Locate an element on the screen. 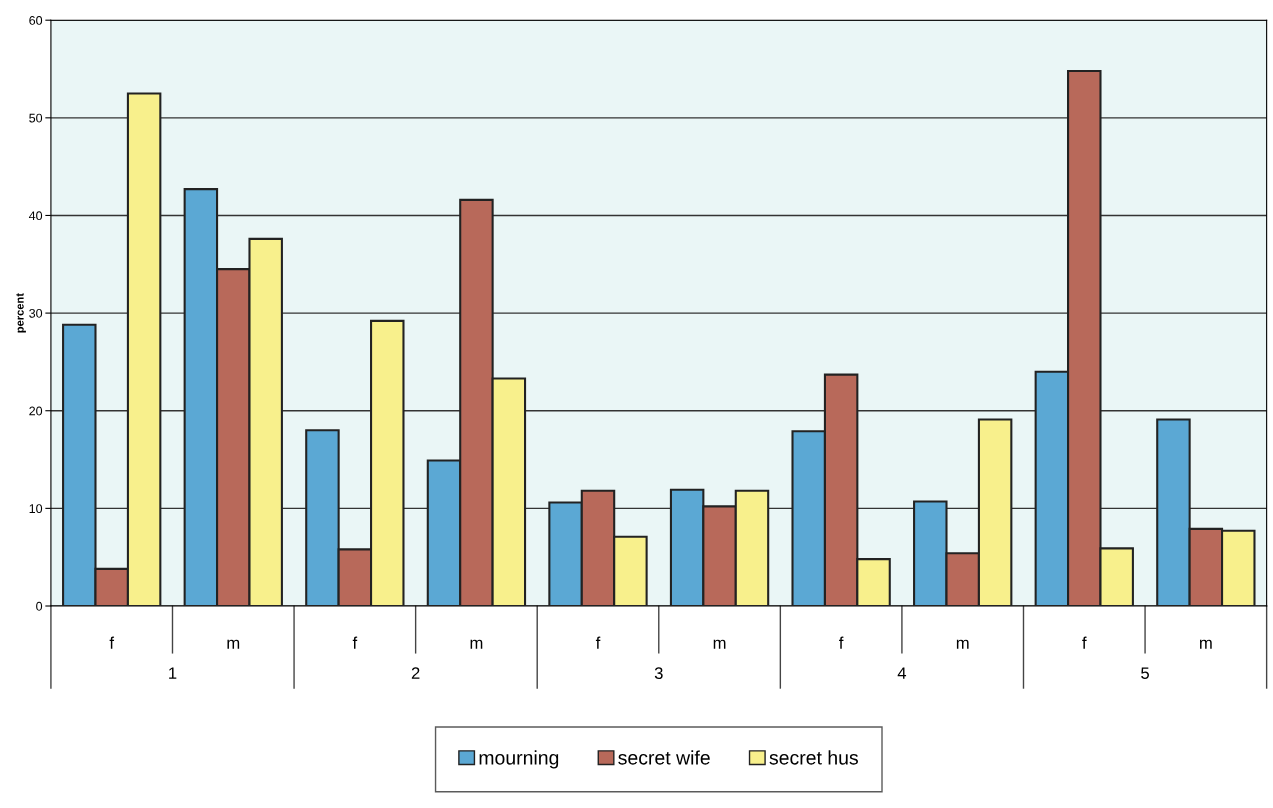 This screenshot has height=808, width=1273. y-tick-label: 10 is located at coordinates (36, 509).